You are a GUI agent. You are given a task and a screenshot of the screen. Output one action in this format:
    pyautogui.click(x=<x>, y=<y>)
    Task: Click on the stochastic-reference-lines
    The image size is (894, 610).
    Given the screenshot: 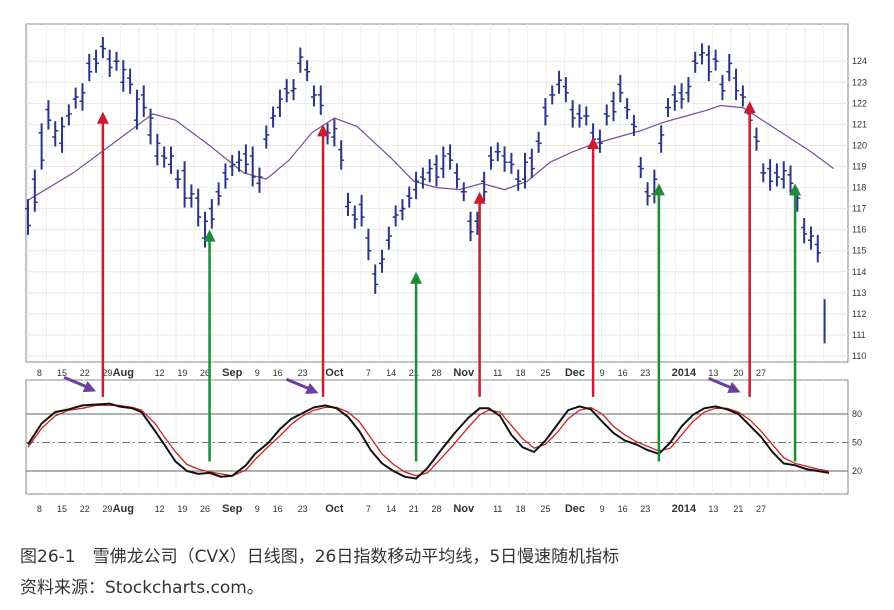 What is the action you would take?
    pyautogui.click(x=437, y=442)
    